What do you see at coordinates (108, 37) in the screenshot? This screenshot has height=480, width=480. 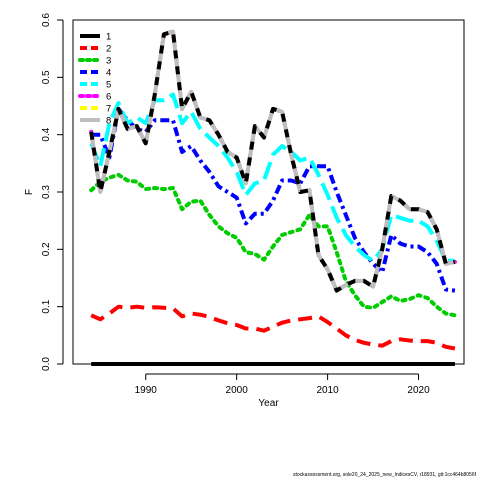 I see `legend-label-1: 1` at bounding box center [108, 37].